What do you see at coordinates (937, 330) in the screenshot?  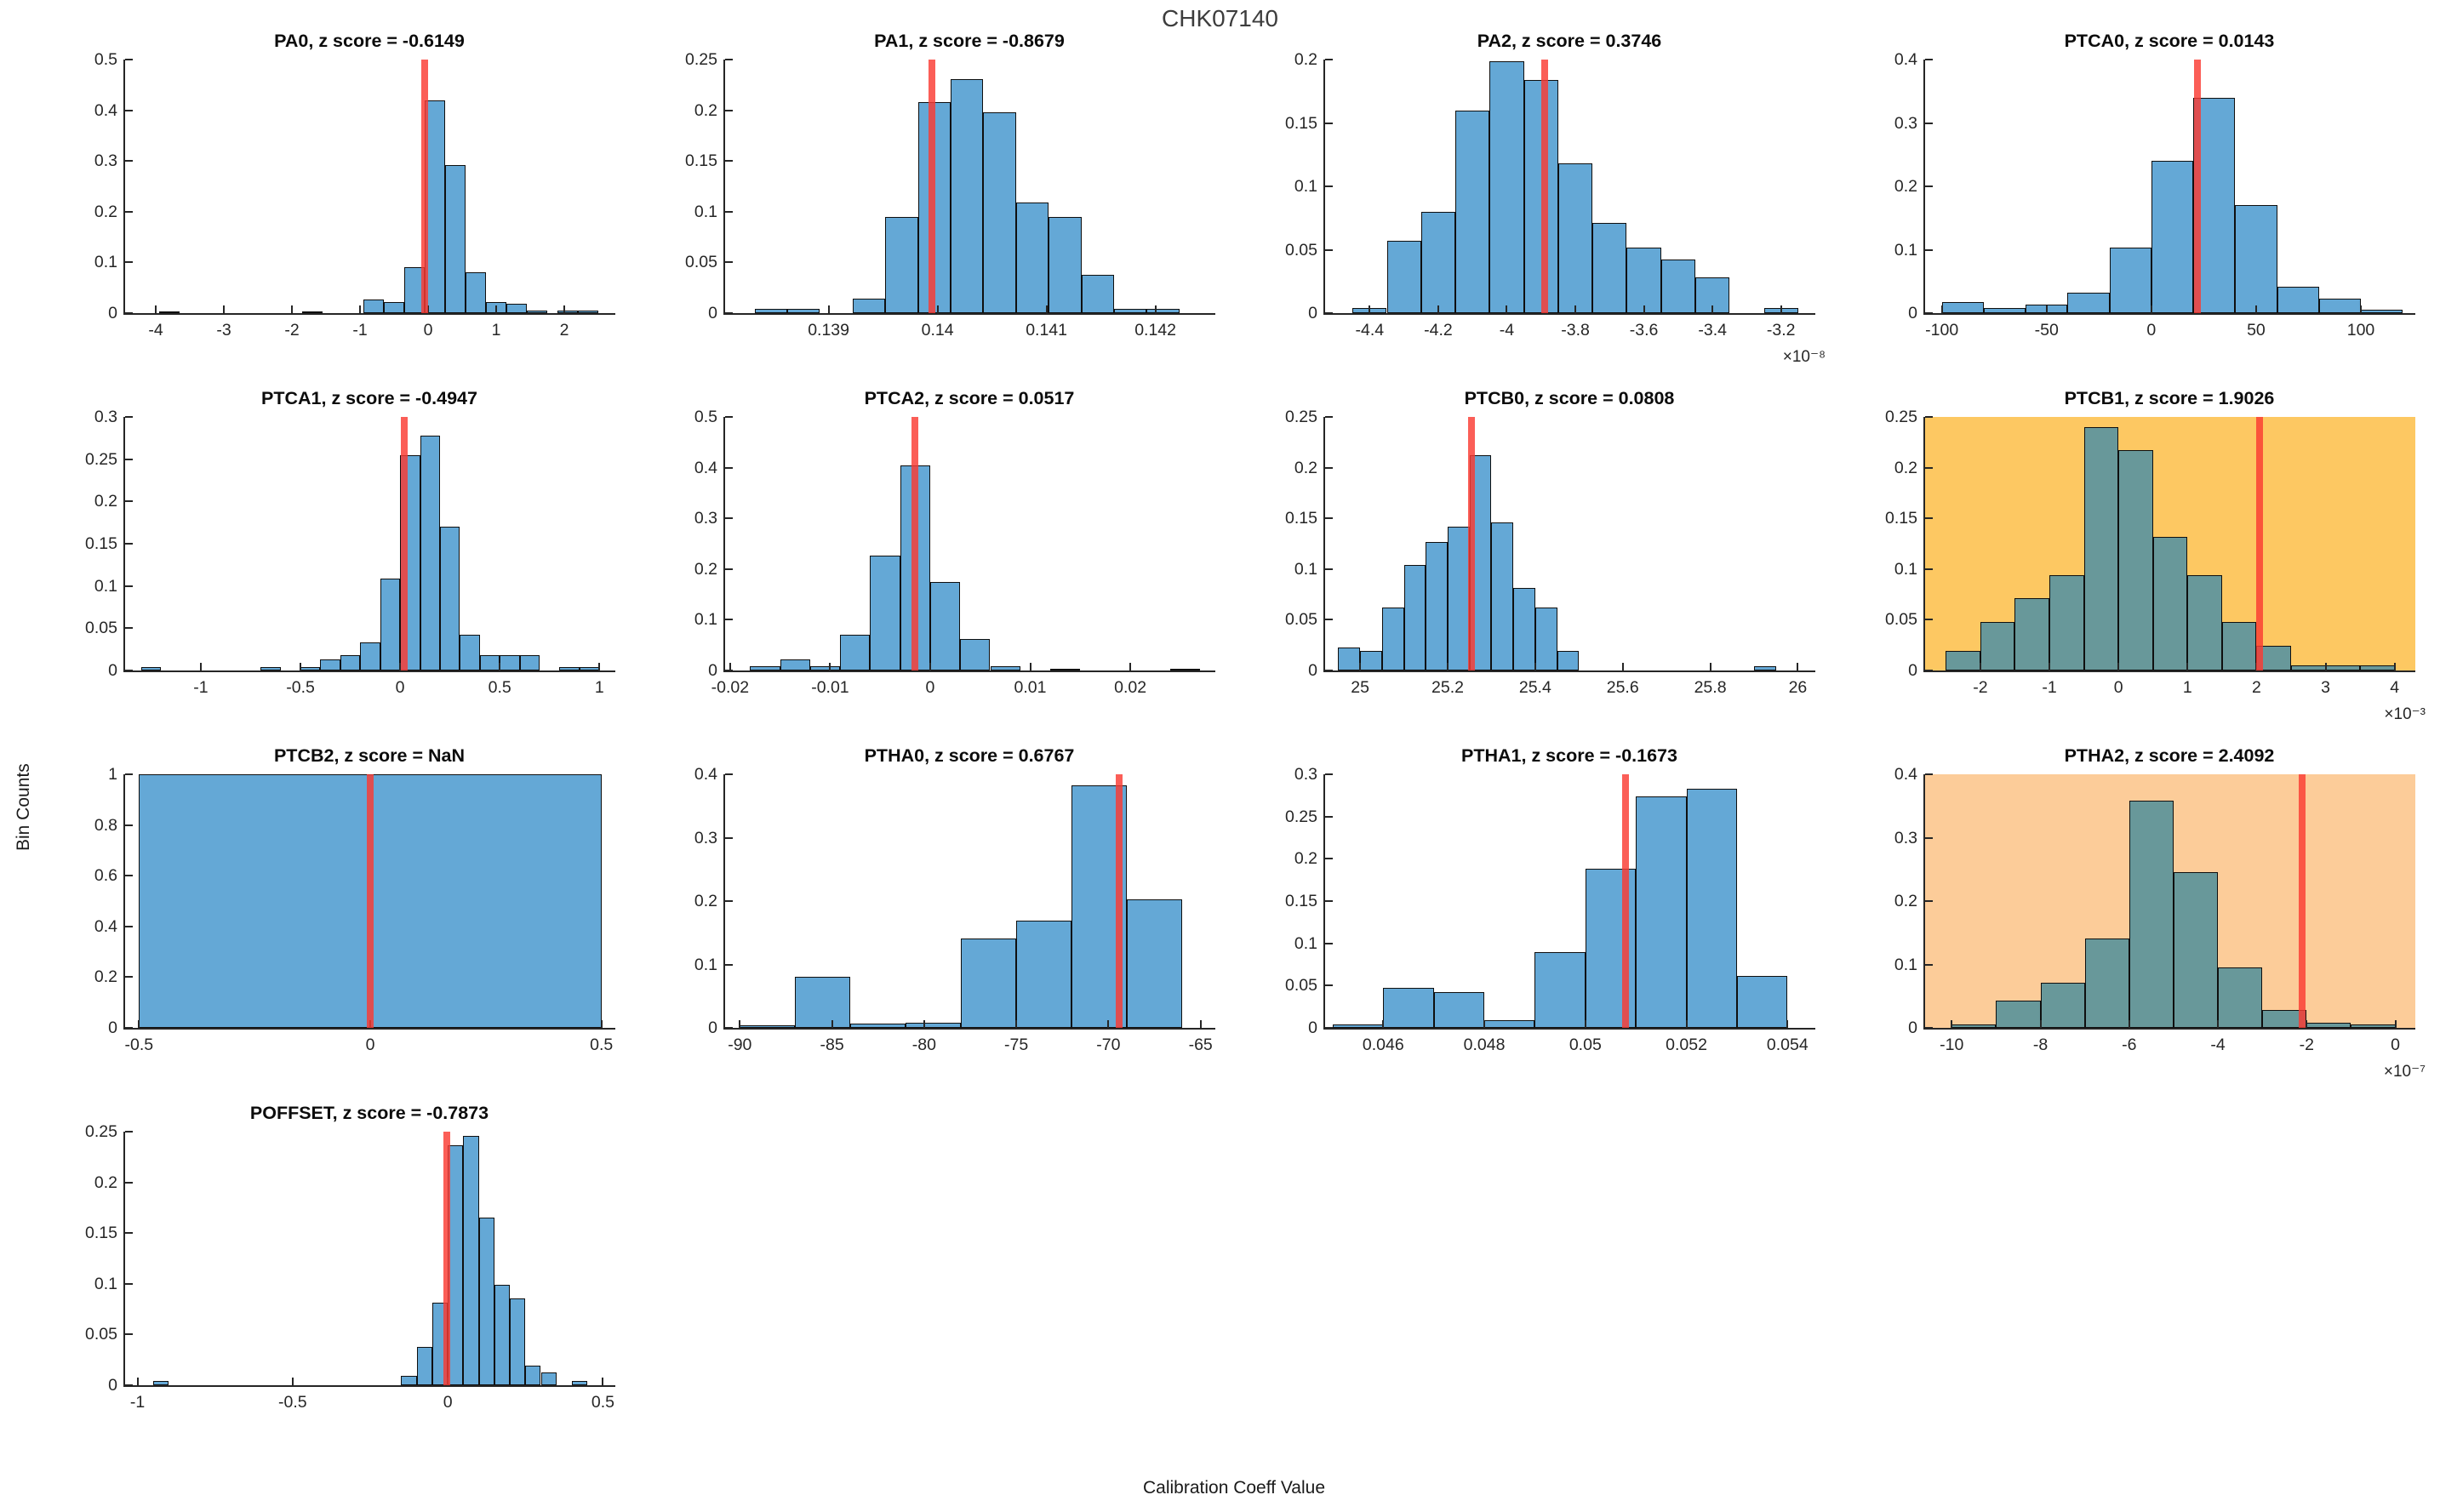 I see `x-tick-label: 0.14` at bounding box center [937, 330].